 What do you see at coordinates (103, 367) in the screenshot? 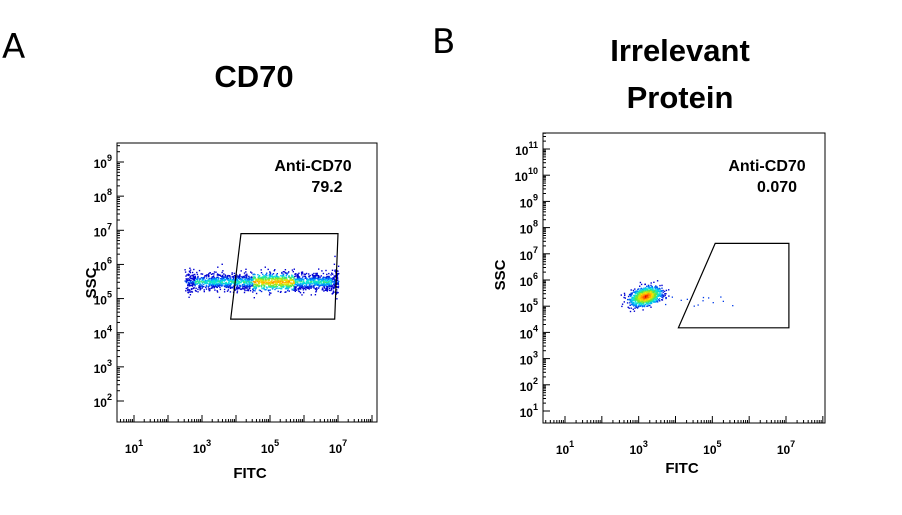
I see `y-tick-label: 10³` at bounding box center [103, 367].